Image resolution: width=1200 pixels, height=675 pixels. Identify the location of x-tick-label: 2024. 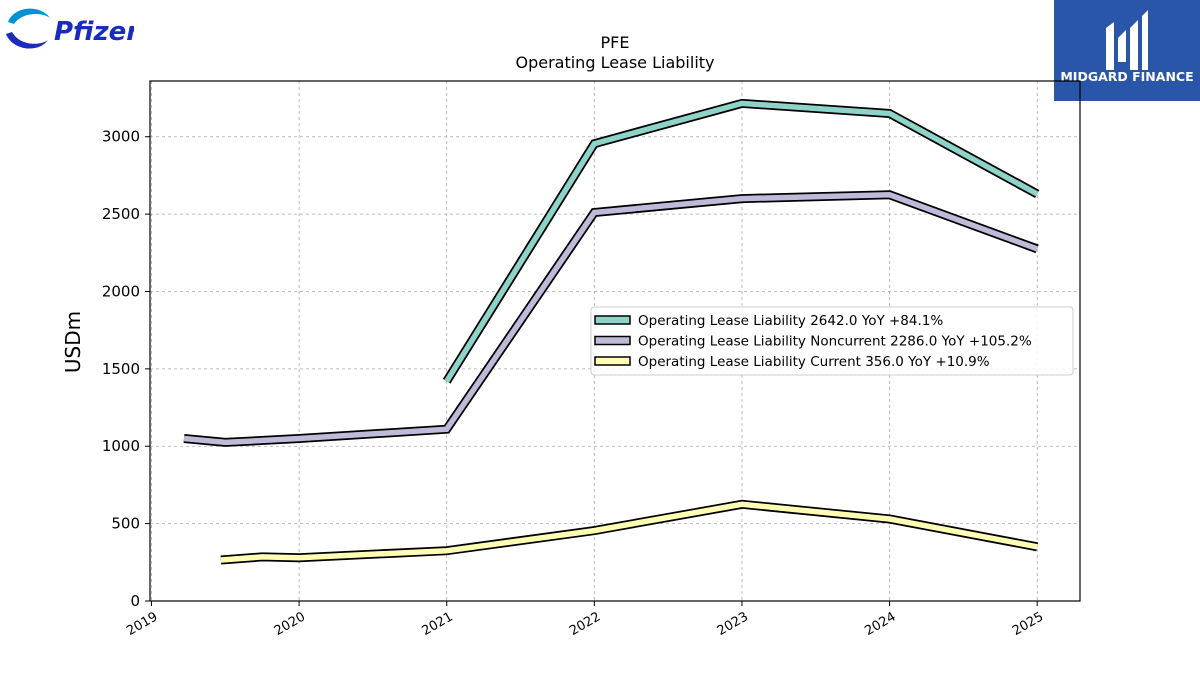
(880, 624).